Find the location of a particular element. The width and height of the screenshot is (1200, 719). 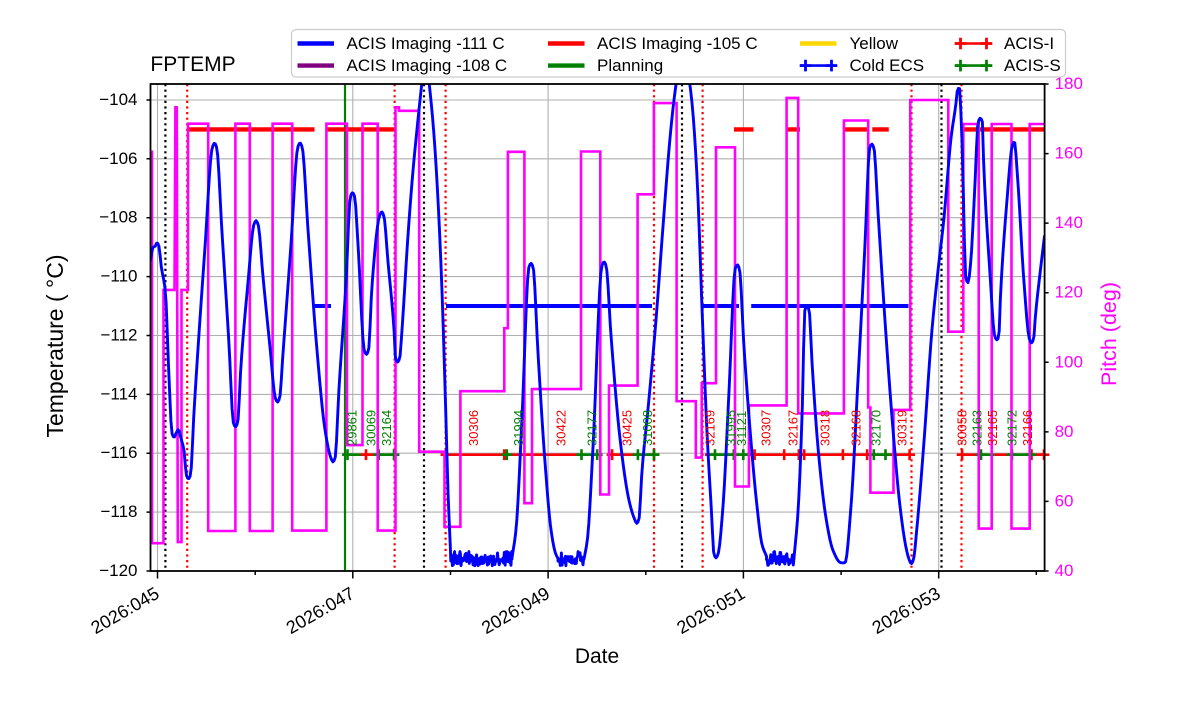

svg-text: 30306 is located at coordinates (473, 428).